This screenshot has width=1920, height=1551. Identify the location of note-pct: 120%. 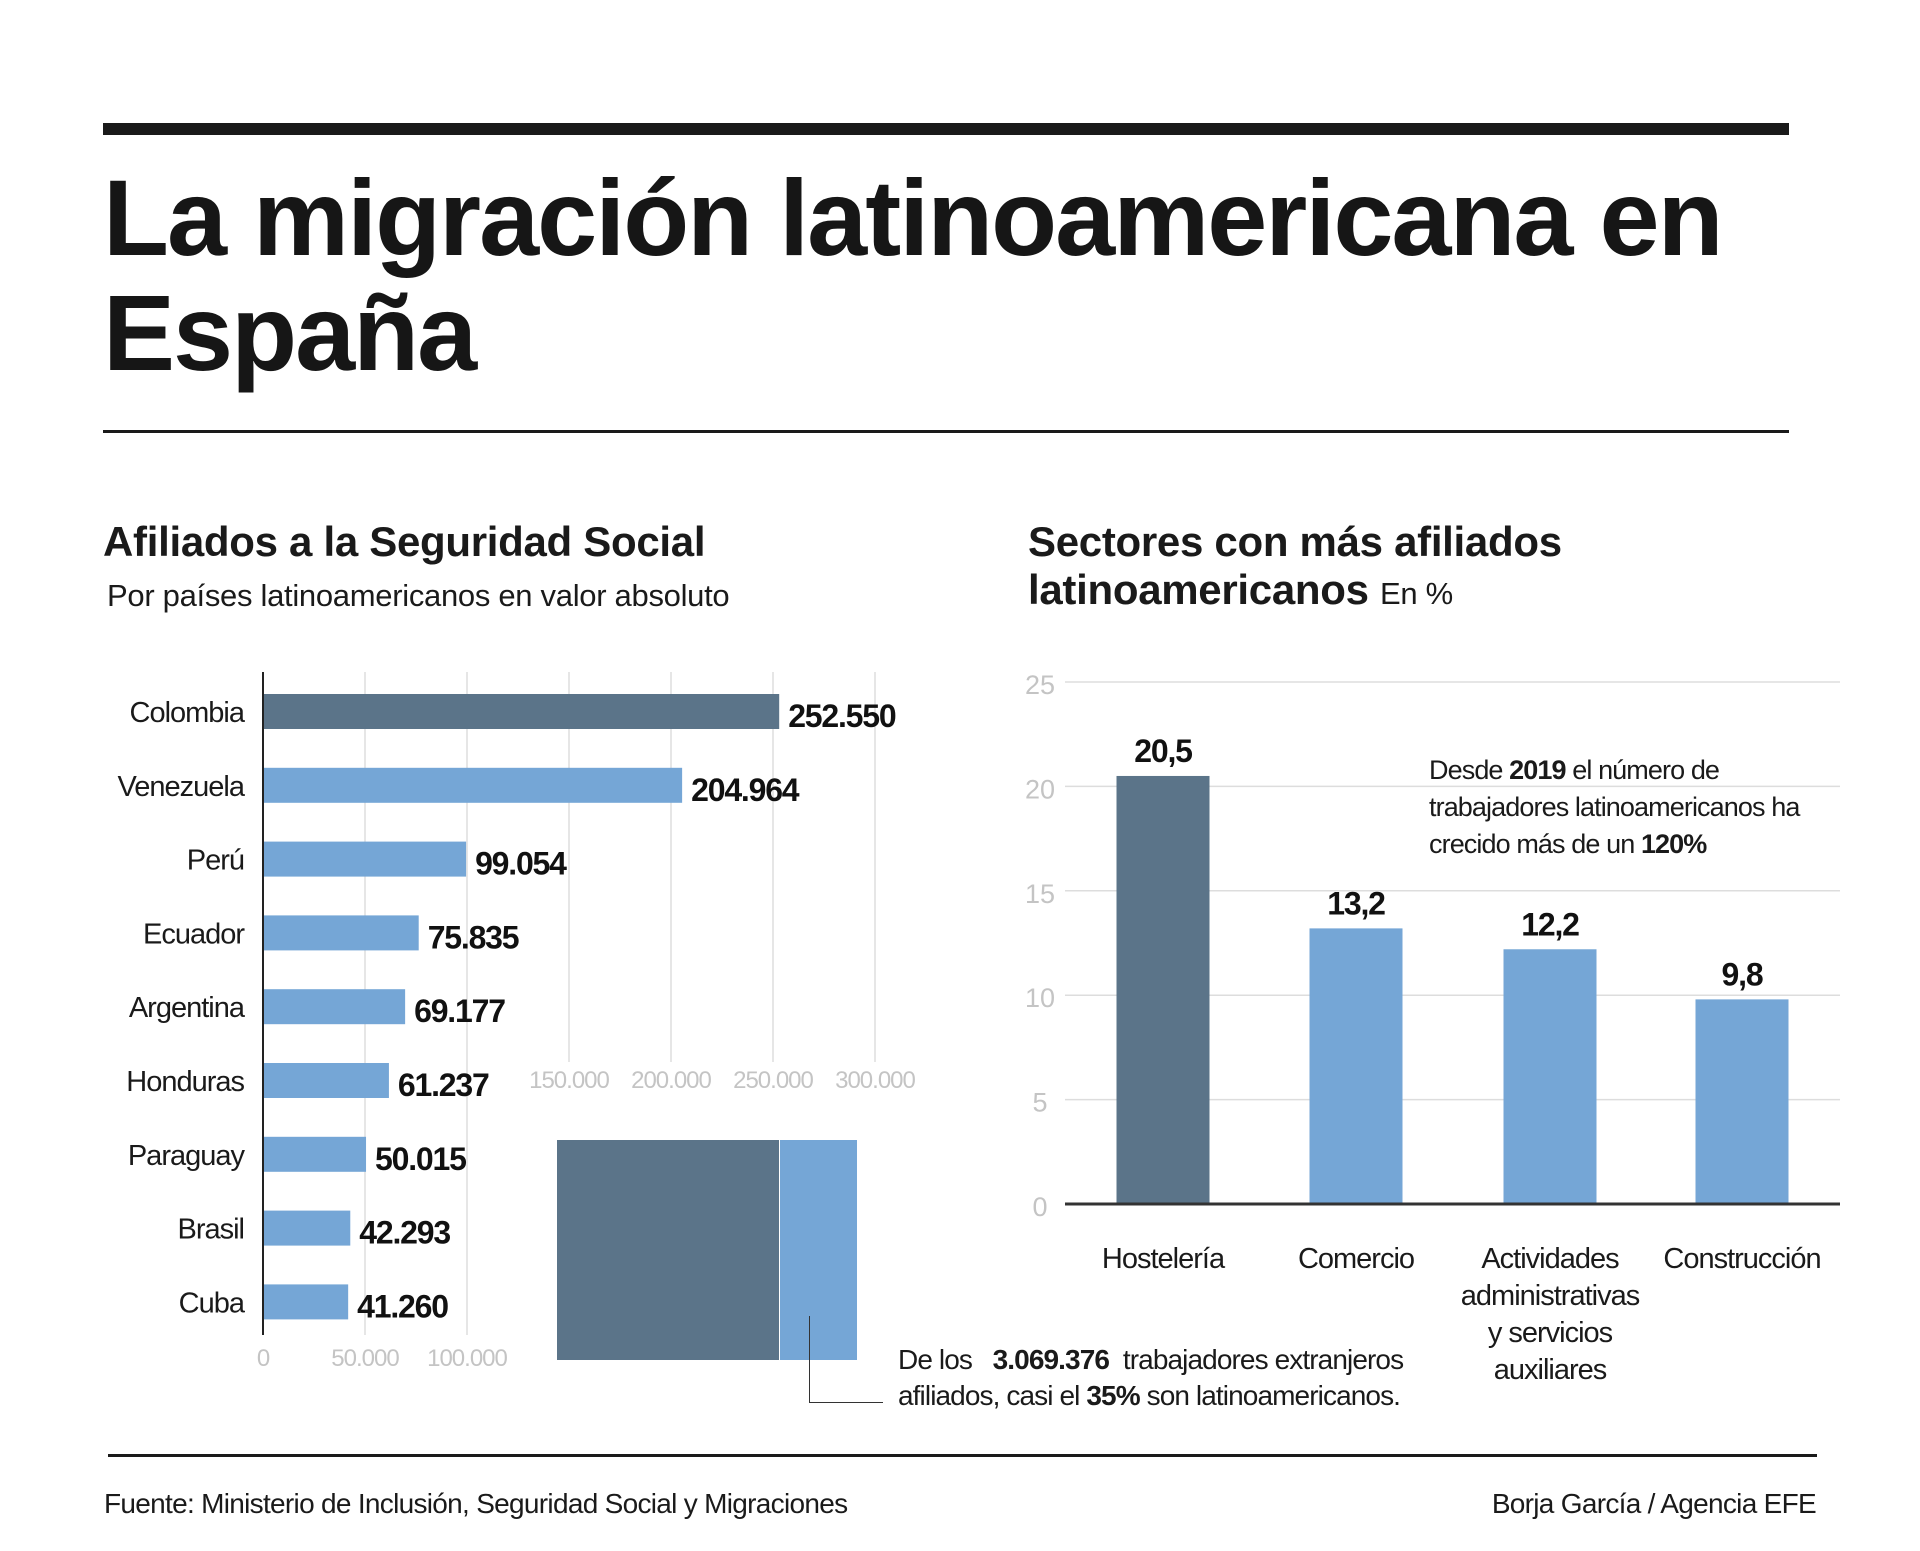
(1673, 844).